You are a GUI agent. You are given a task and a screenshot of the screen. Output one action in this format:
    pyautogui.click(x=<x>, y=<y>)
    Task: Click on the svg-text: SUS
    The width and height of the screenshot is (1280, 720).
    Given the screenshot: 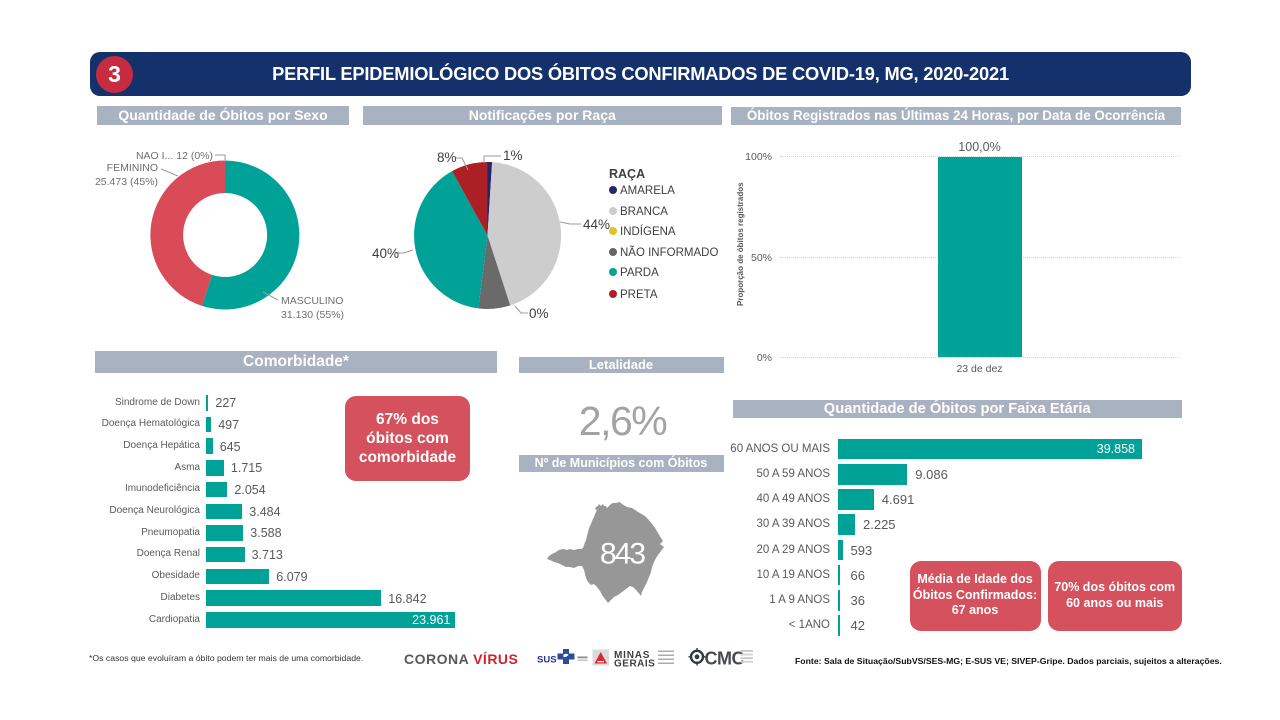 What is the action you would take?
    pyautogui.click(x=547, y=660)
    